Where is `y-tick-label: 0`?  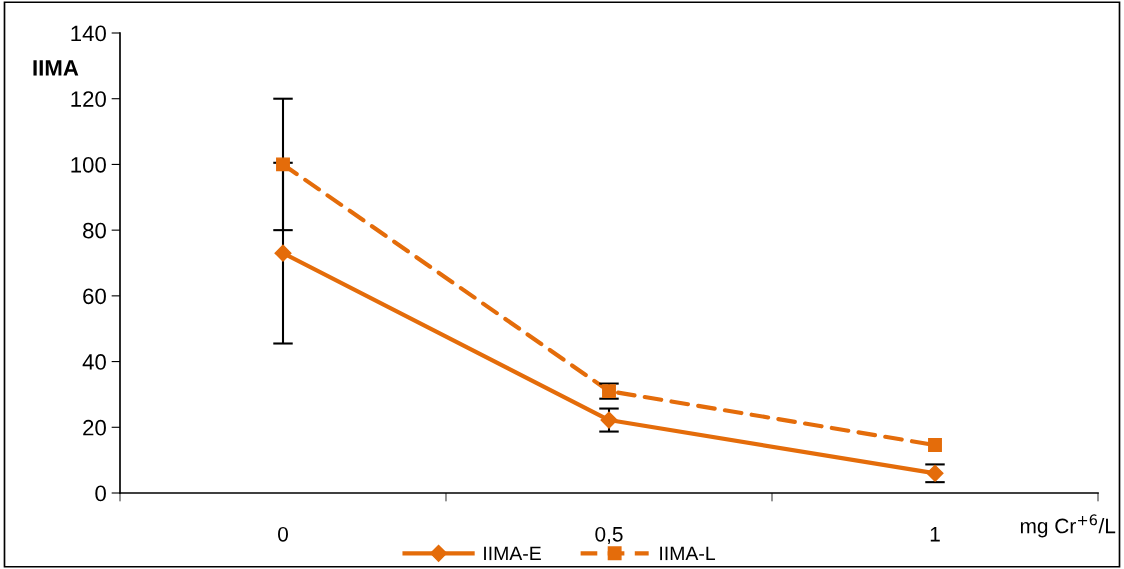
y-tick-label: 0 is located at coordinates (100, 493).